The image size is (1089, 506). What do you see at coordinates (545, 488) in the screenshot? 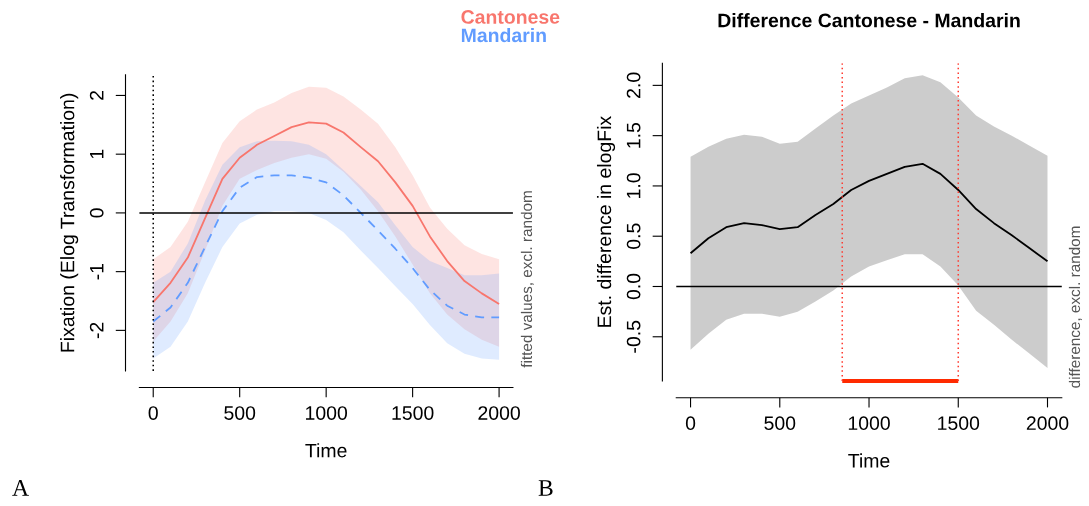
I see `text: B` at bounding box center [545, 488].